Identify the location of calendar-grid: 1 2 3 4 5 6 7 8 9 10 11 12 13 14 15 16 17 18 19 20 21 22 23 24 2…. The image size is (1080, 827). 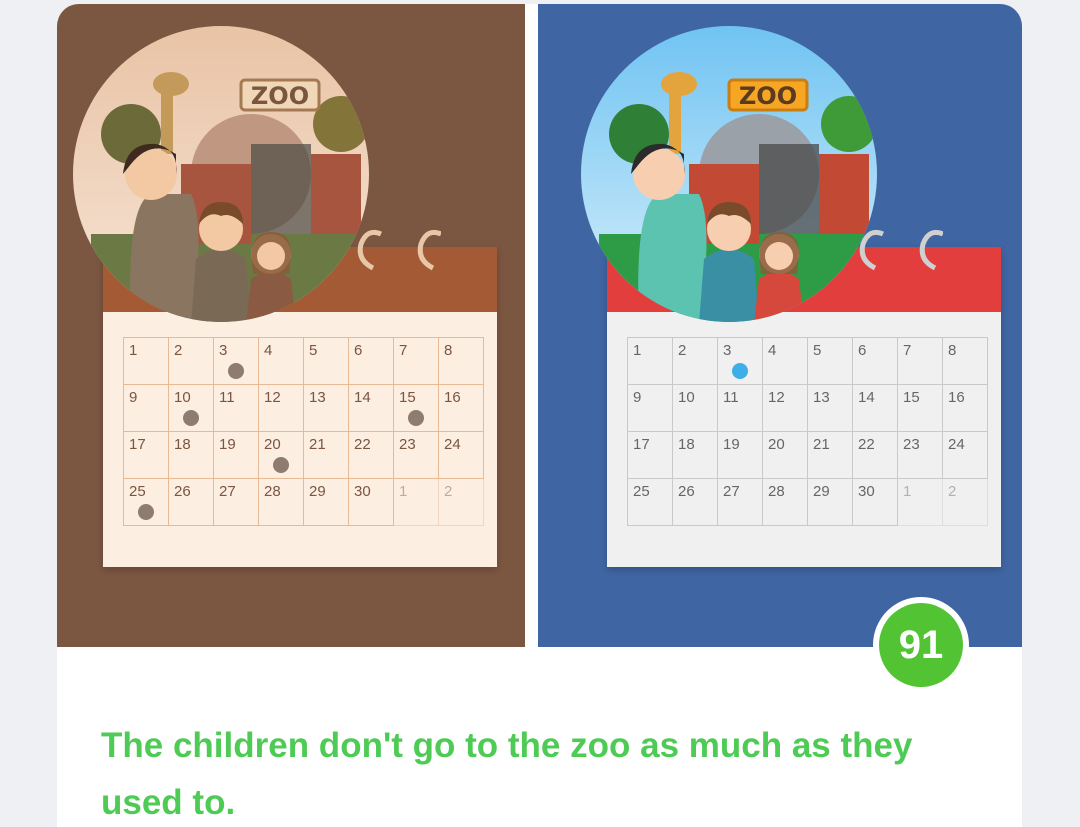
(807, 431).